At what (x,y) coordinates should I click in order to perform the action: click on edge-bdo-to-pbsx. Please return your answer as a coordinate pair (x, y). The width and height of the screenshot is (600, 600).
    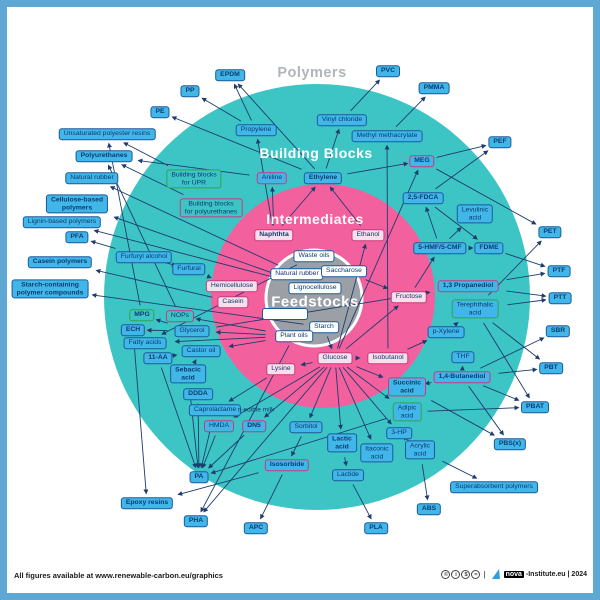
    Looking at the image, I should click on (486, 411).